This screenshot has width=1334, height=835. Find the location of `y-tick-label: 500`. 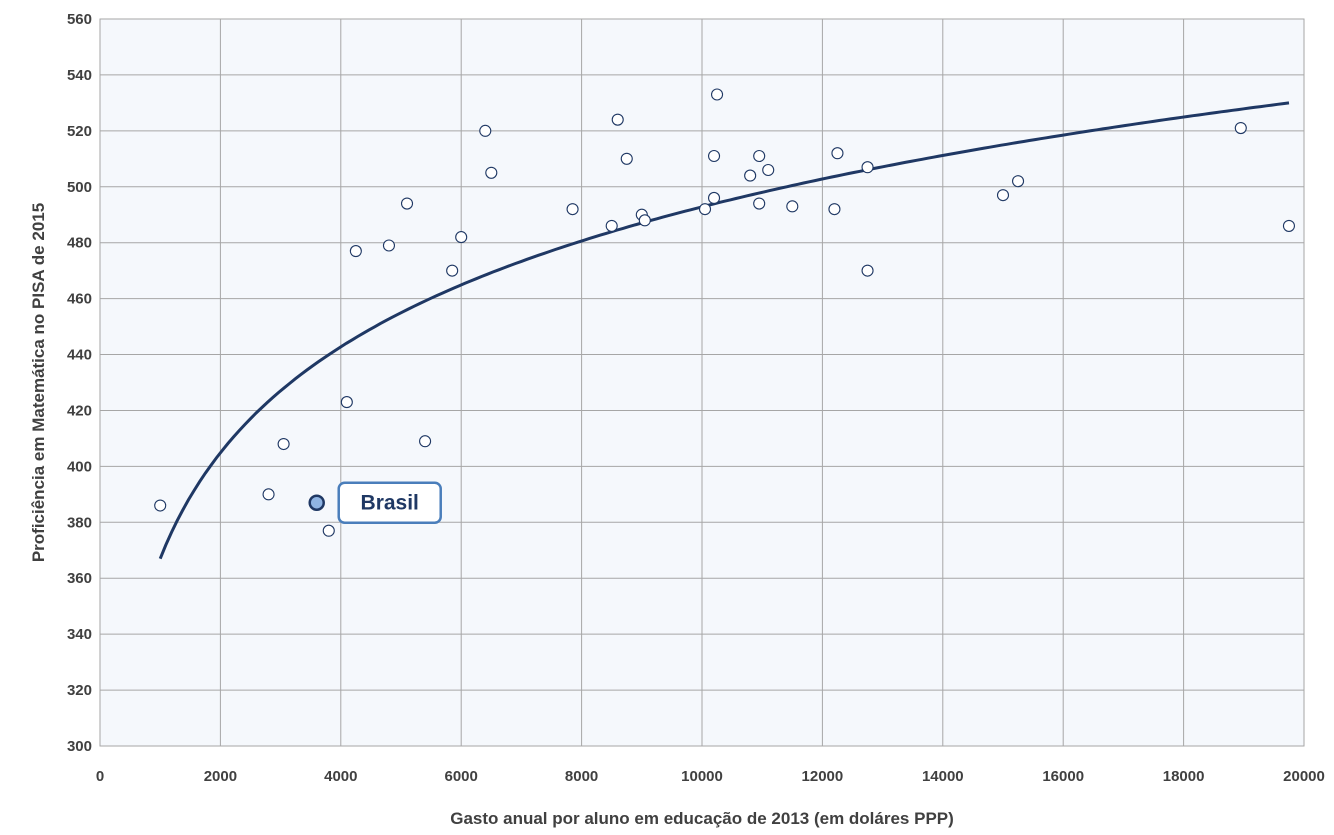

y-tick-label: 500 is located at coordinates (79, 187).